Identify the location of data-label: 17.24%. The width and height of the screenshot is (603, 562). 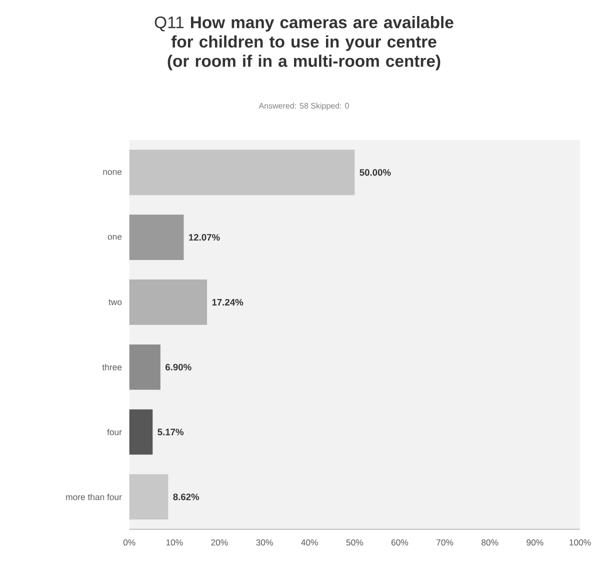
(228, 302).